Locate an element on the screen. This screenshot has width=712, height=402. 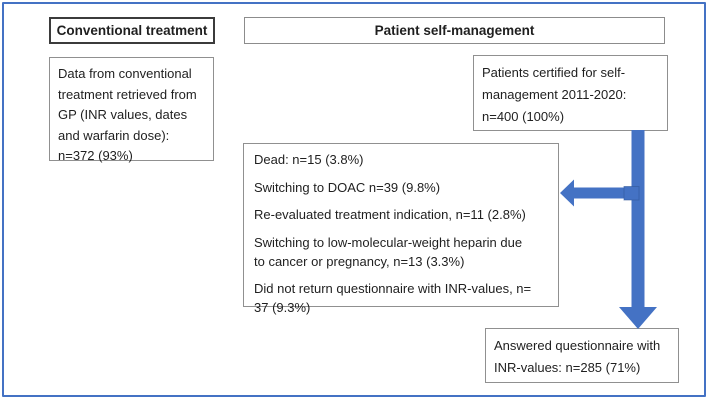
header-conventional-treatment: Conventional treatment is located at coordinates (132, 30).